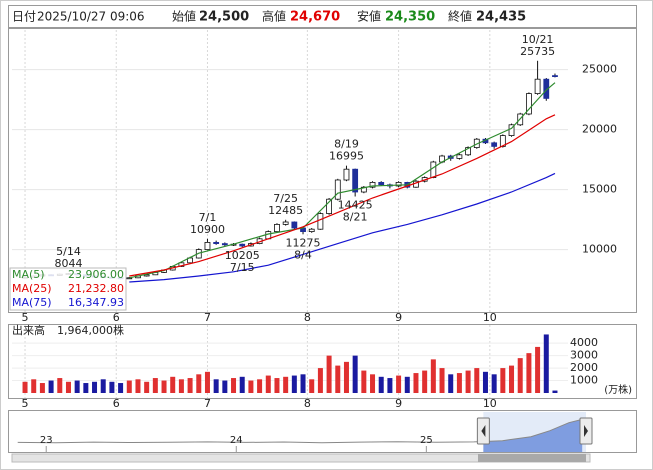 The image size is (653, 470). What do you see at coordinates (599, 129) in the screenshot?
I see `y-tick-label: 20000` at bounding box center [599, 129].